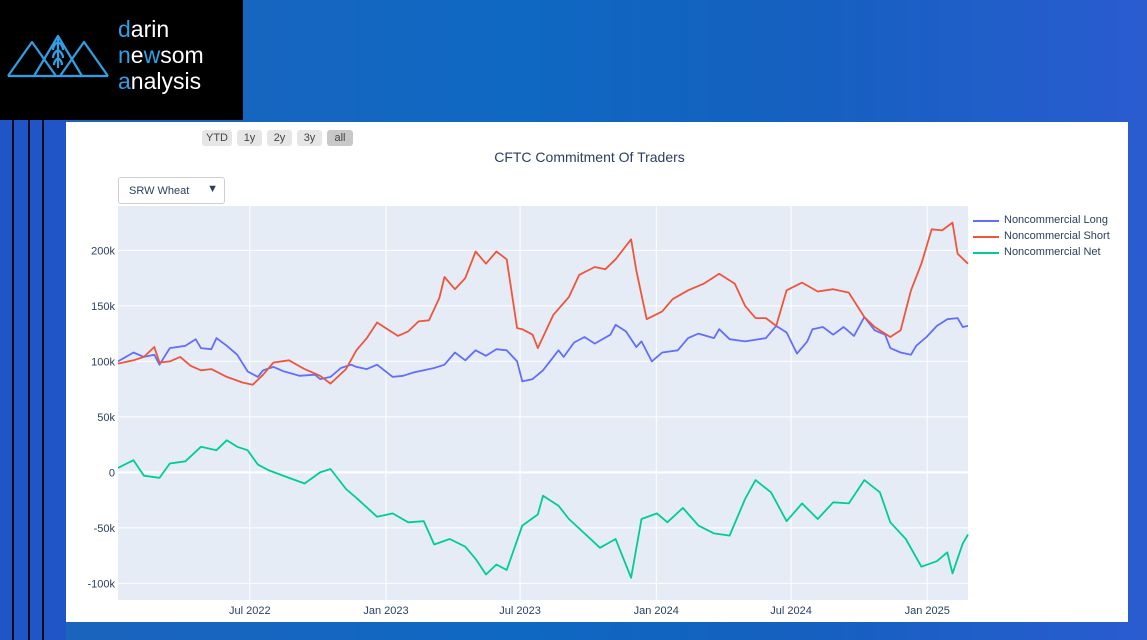 This screenshot has height=640, width=1147. Describe the element at coordinates (124, 29) in the screenshot. I see `brand-letter: d` at that location.